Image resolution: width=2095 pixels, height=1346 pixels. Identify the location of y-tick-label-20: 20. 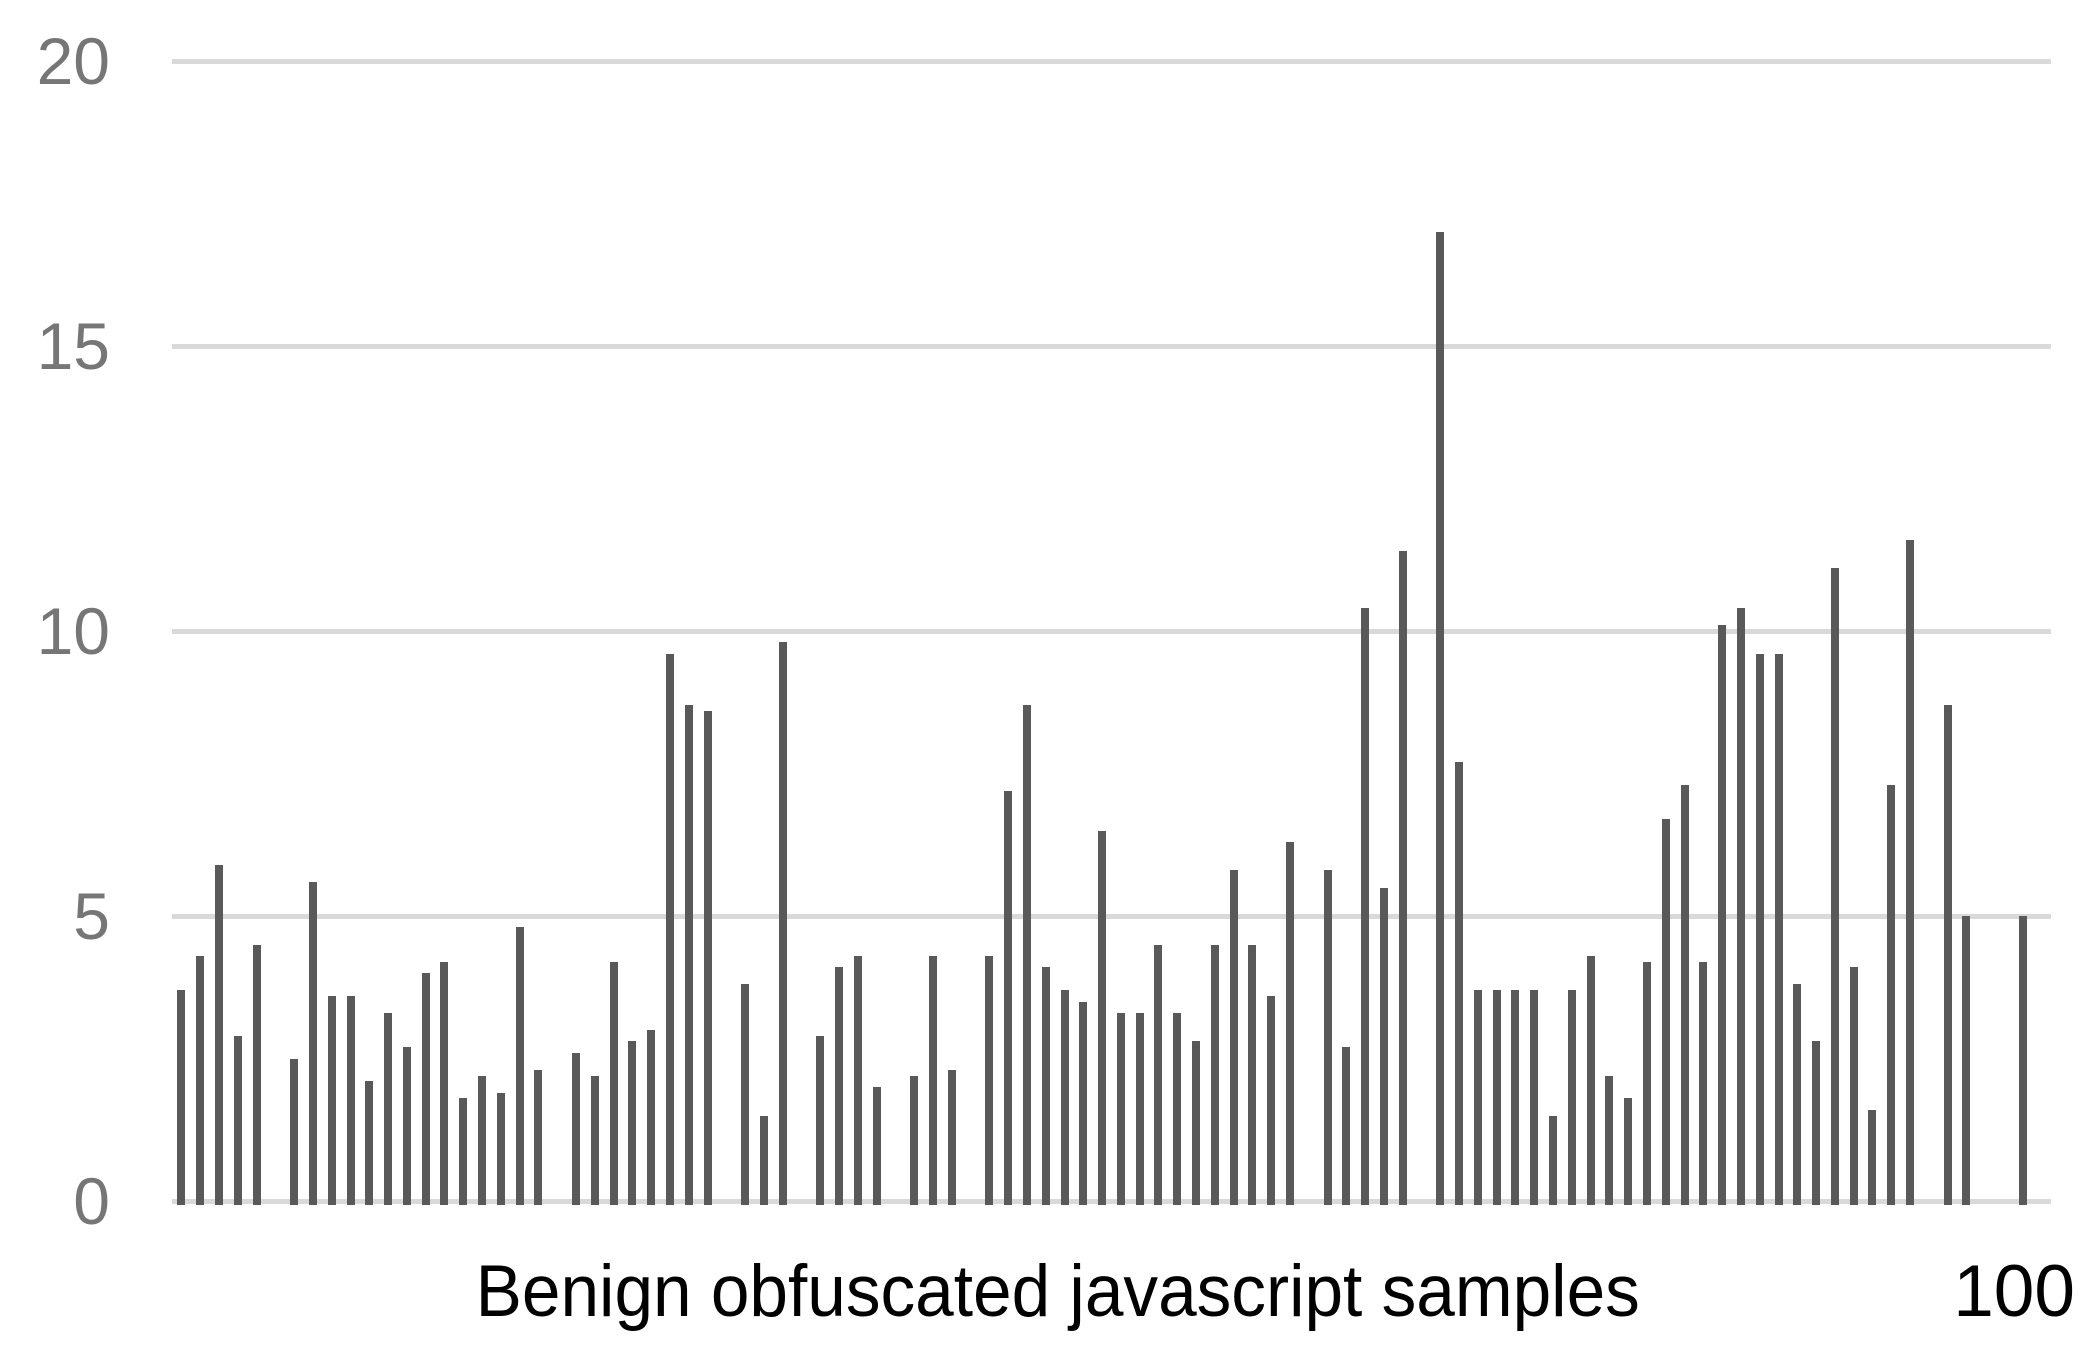
(73, 61).